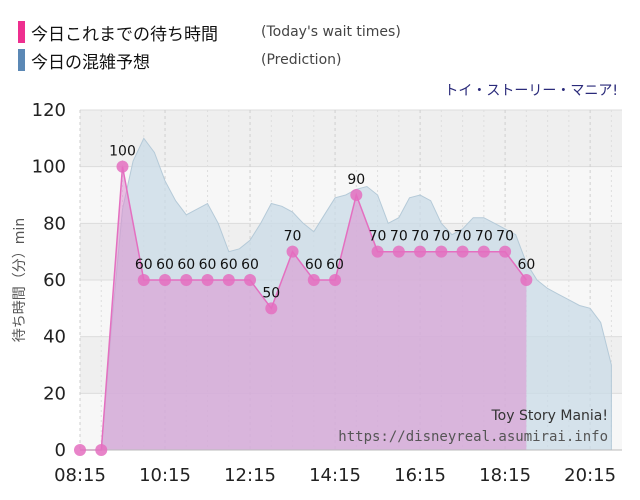 The width and height of the screenshot is (640, 500). I want to click on y-tick-label: 80, so click(54, 223).